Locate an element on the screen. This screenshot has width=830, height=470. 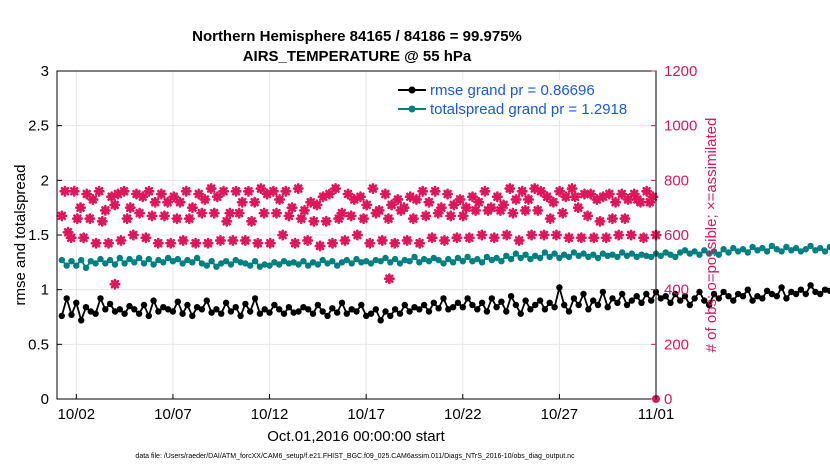
y-tick-label: 2 is located at coordinates (45, 180).